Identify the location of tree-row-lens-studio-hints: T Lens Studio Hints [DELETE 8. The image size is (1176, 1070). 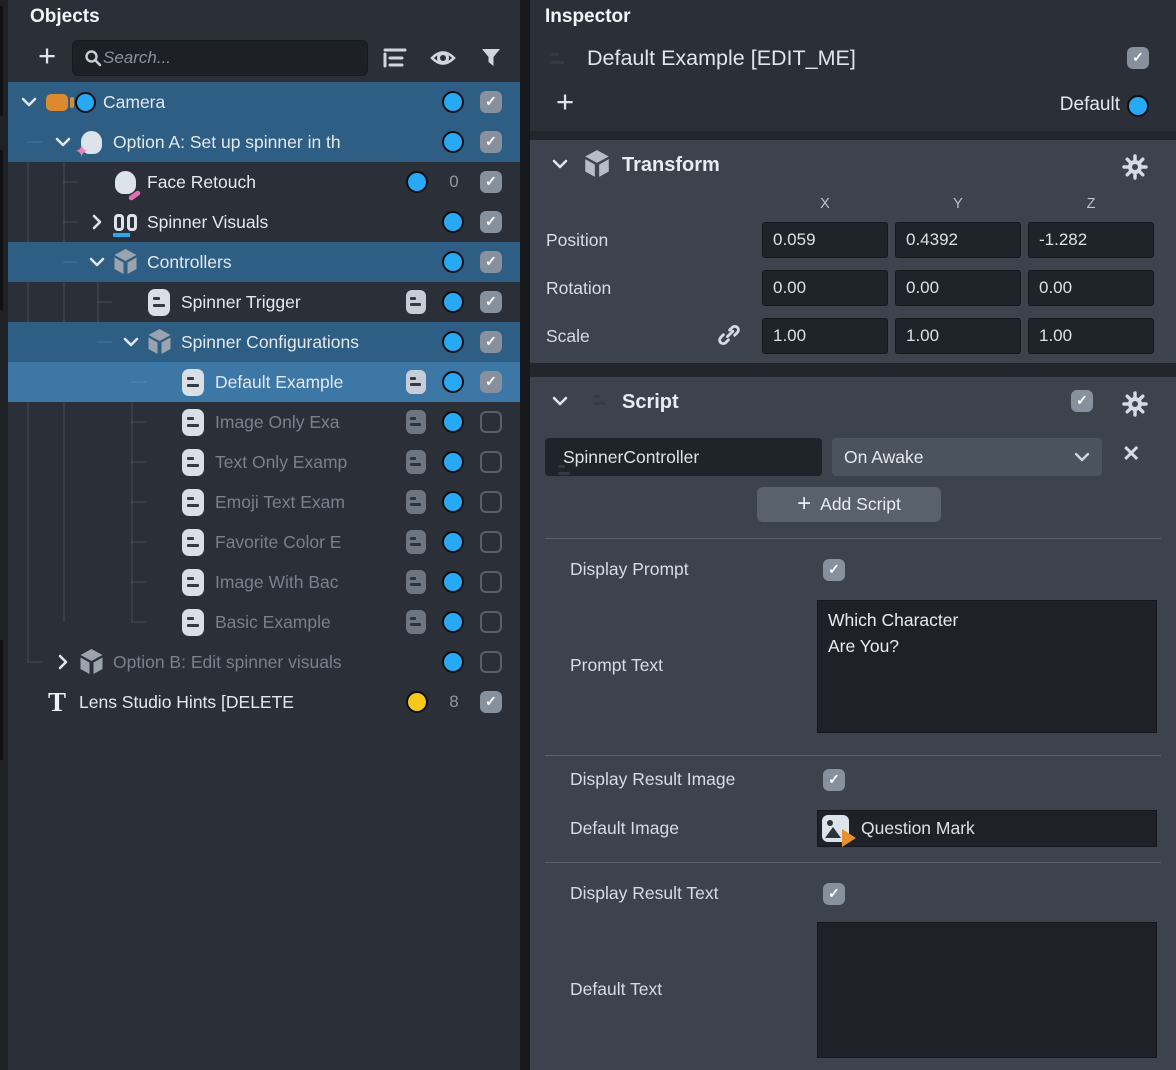
(264, 702).